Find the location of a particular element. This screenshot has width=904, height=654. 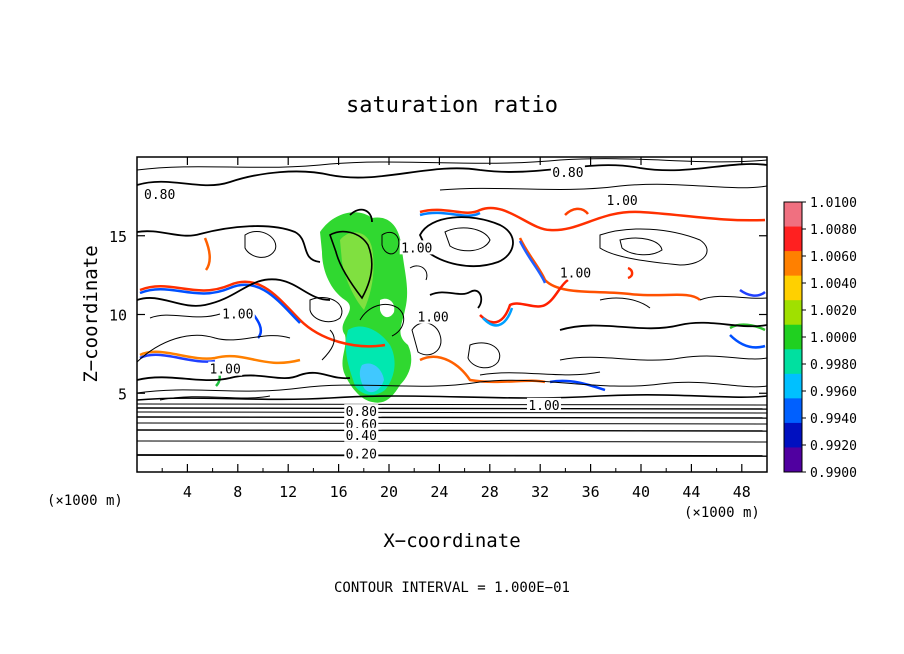

contour-label: 0.40 is located at coordinates (361, 436).